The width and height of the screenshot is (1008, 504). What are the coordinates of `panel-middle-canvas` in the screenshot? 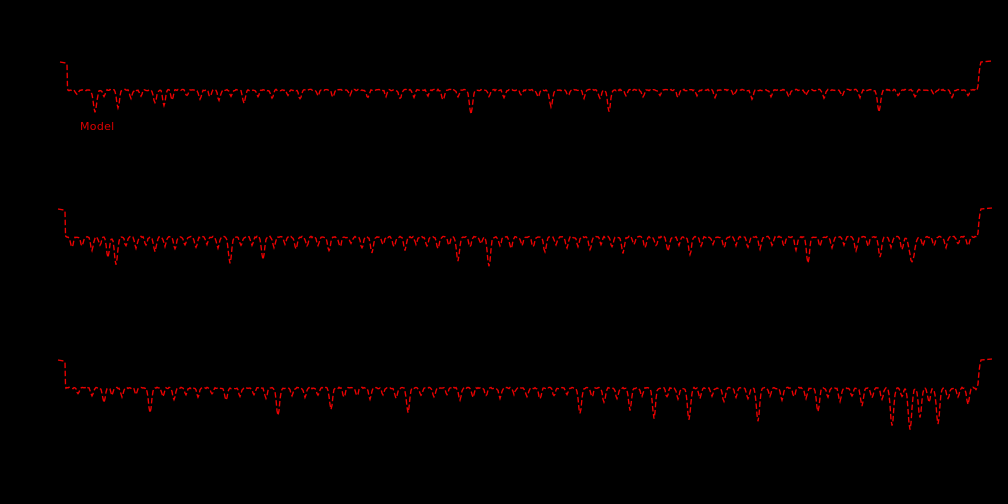 It's located at (525, 237).